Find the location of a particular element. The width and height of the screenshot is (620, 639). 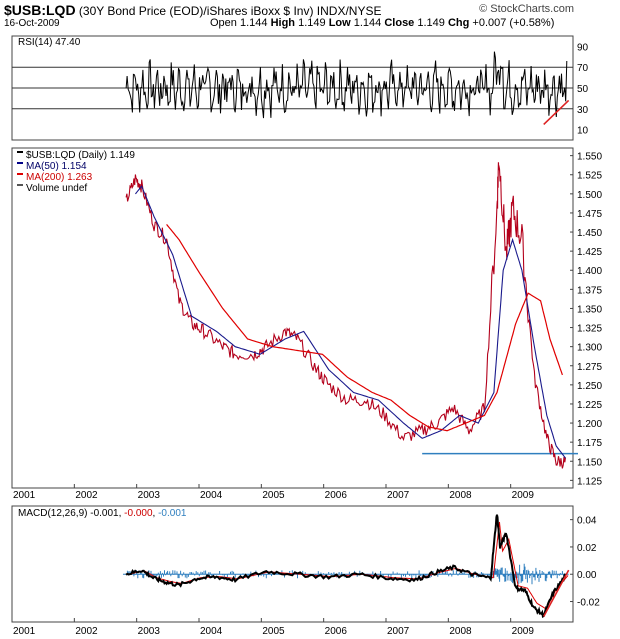

close-label: Close is located at coordinates (399, 23).